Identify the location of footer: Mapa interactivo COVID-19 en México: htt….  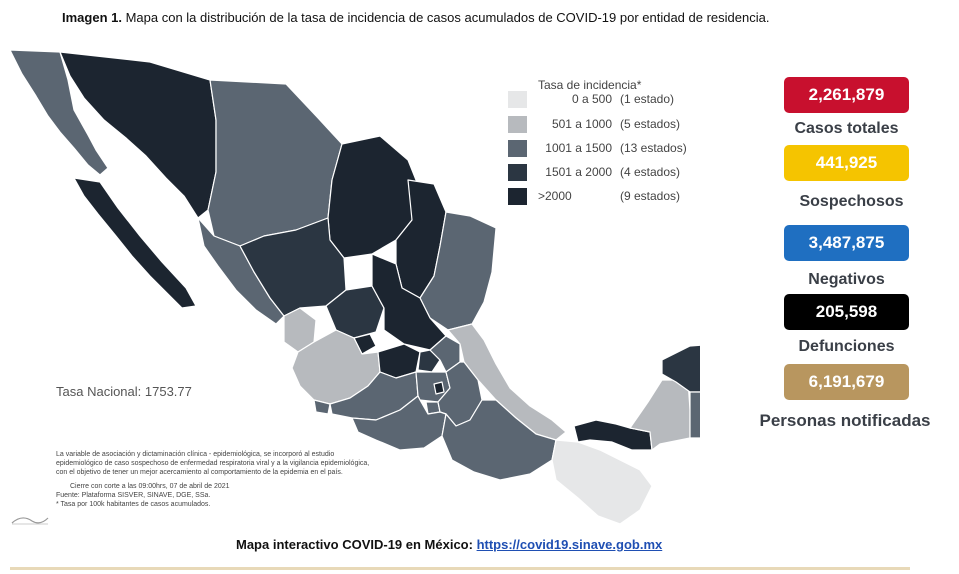
(449, 544).